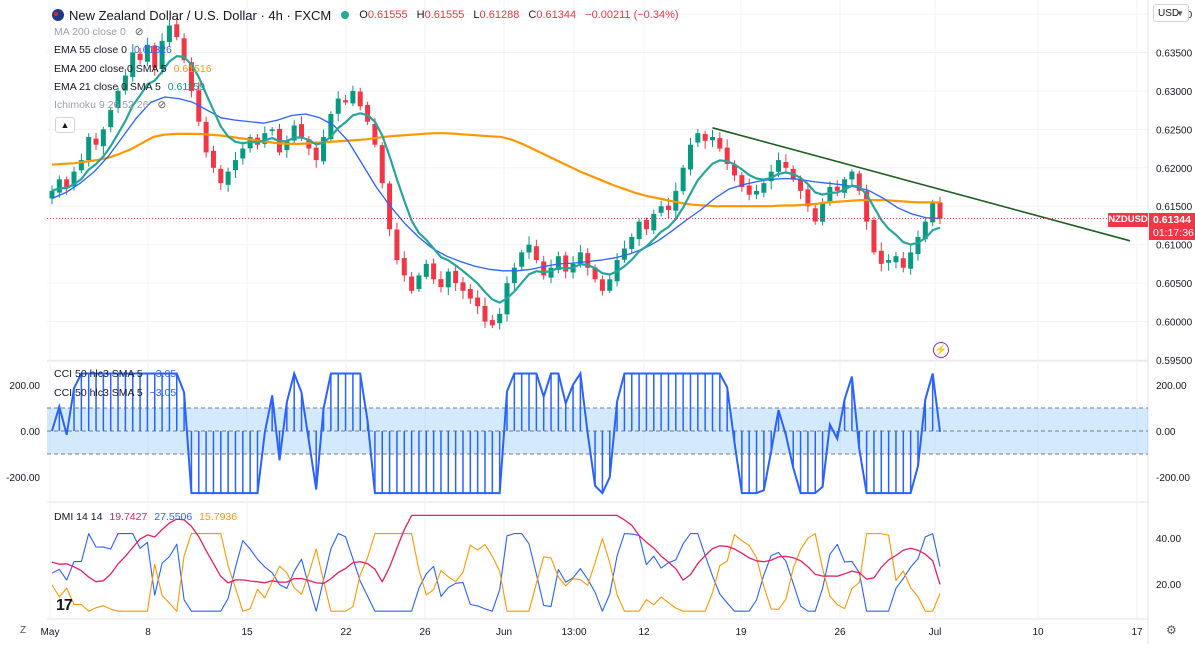 Image resolution: width=1195 pixels, height=649 pixels. What do you see at coordinates (23, 630) in the screenshot?
I see `timezone-toggle: Z` at bounding box center [23, 630].